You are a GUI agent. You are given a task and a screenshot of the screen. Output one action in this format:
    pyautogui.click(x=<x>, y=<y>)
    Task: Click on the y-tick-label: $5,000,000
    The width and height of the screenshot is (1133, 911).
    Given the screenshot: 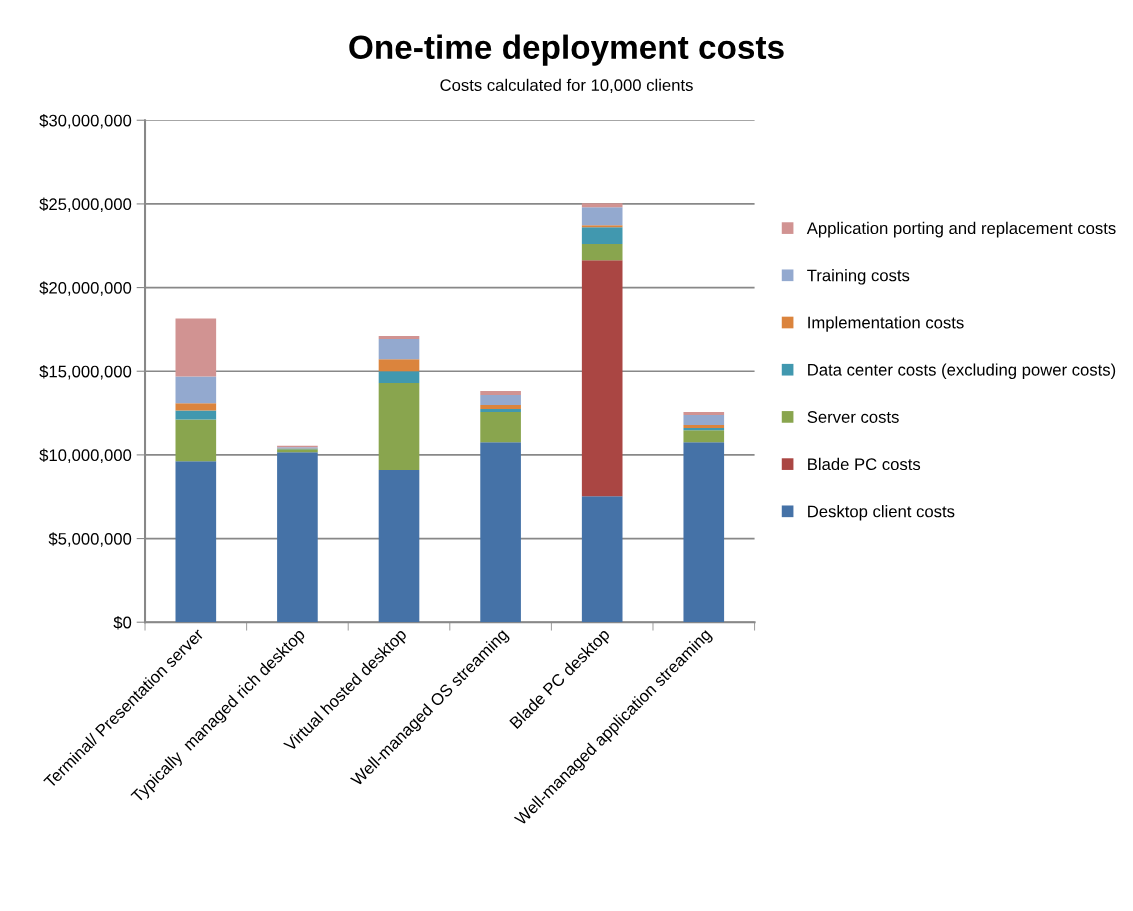 What is the action you would take?
    pyautogui.click(x=90, y=539)
    